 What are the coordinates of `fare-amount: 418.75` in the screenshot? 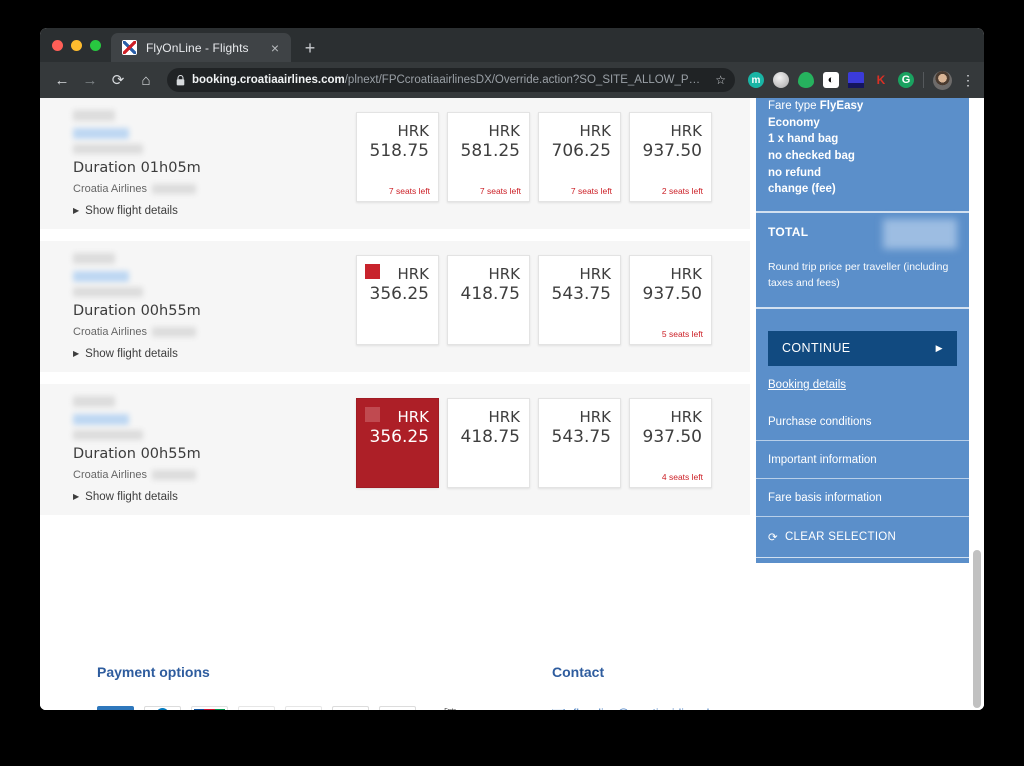 It's located at (490, 436).